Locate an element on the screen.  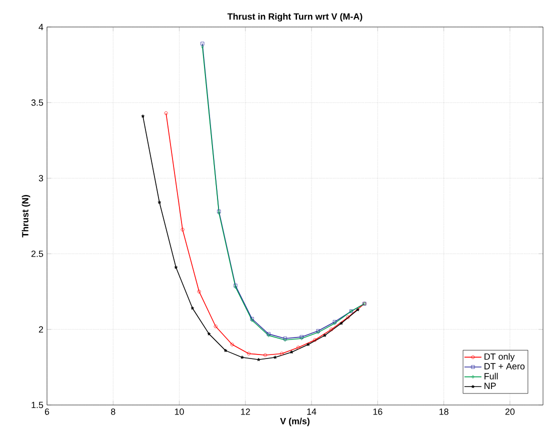
y-tick-label: 3.5 is located at coordinates (37, 102).